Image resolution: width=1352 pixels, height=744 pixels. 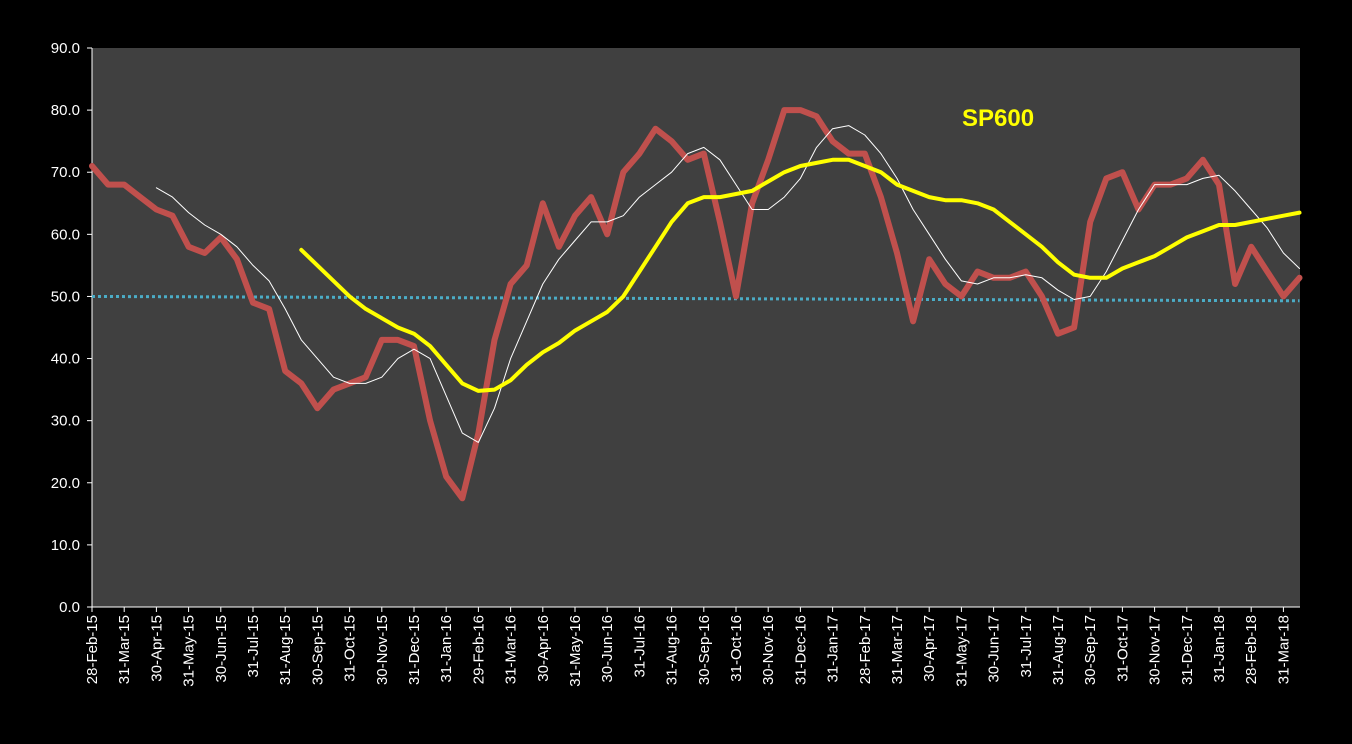 I want to click on x-tick-label: 31-Oct-15, so click(x=350, y=648).